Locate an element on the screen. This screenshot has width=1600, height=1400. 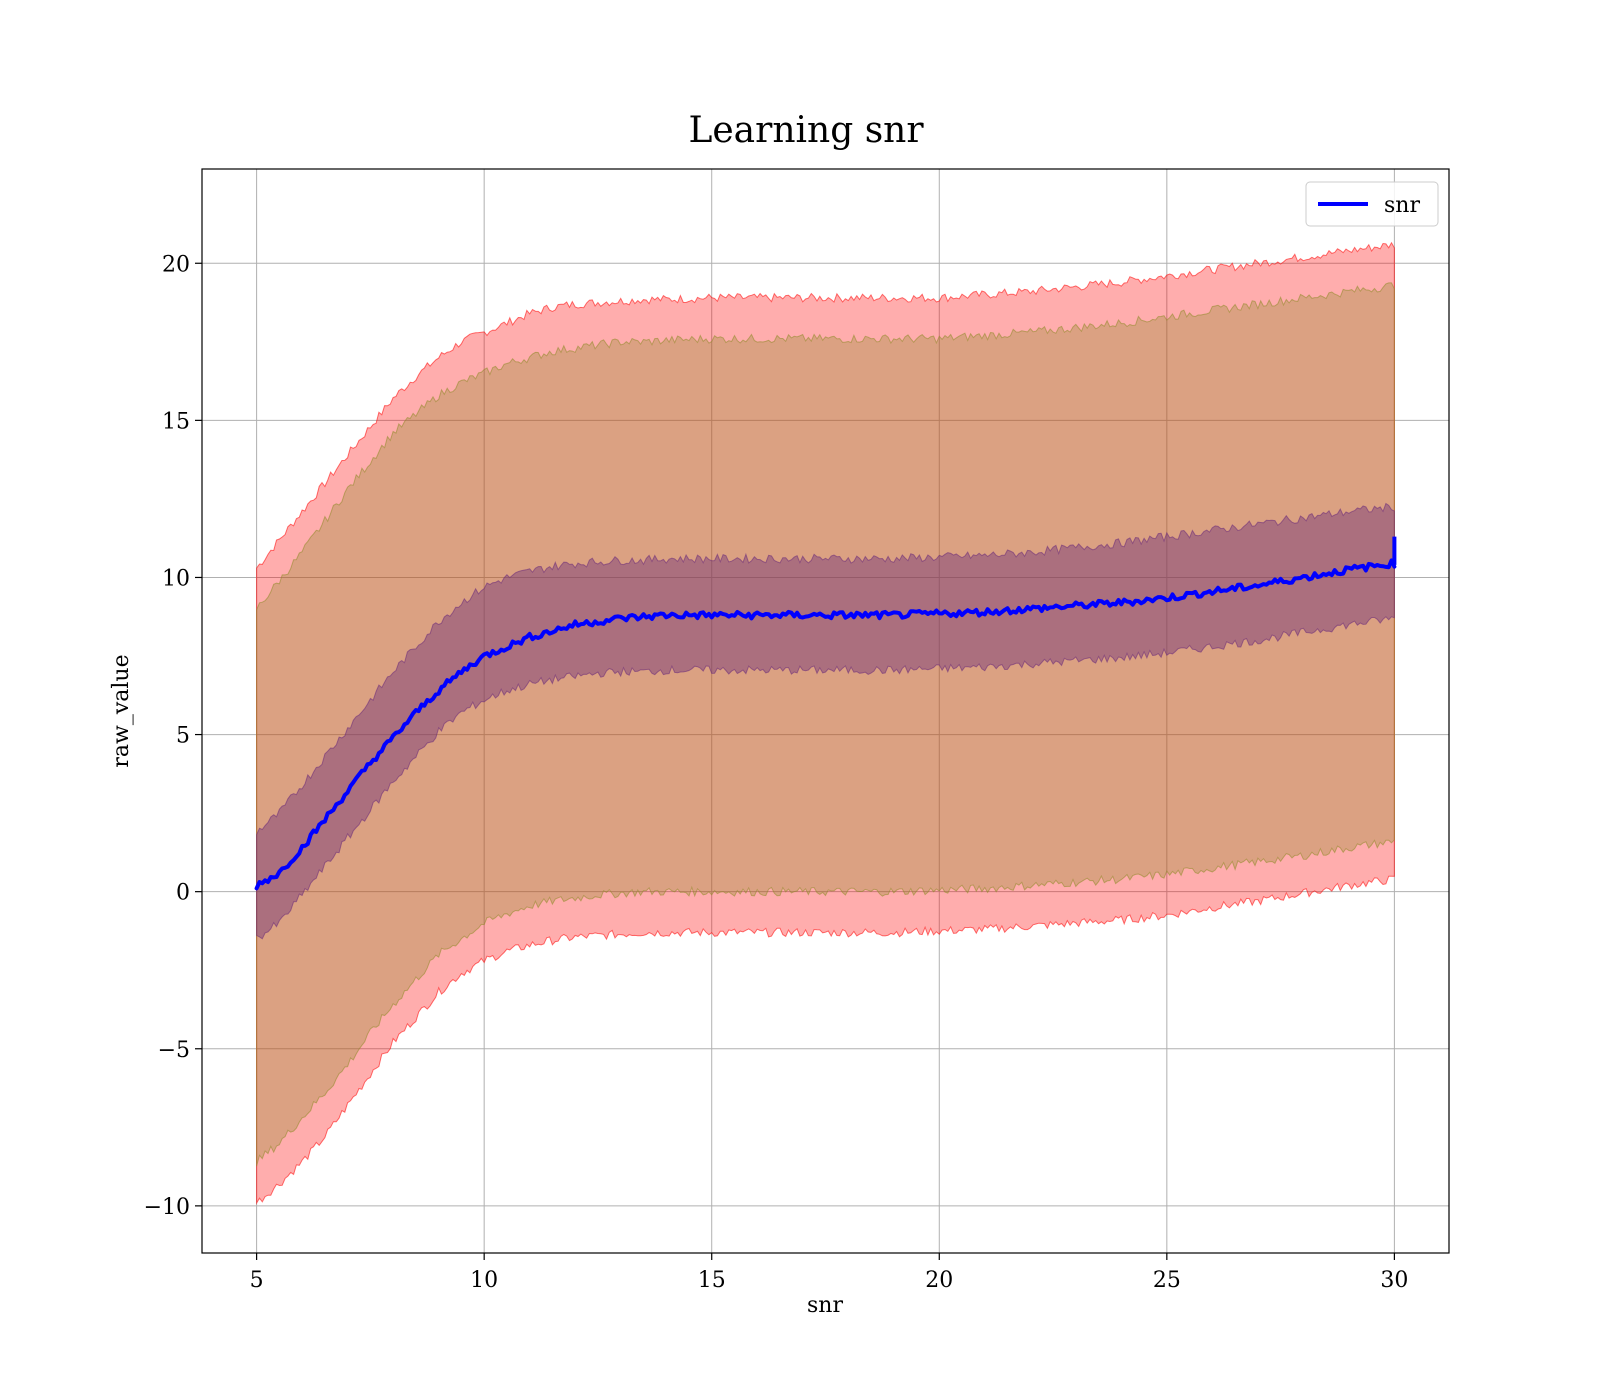
legend: snr is located at coordinates (1372, 204).